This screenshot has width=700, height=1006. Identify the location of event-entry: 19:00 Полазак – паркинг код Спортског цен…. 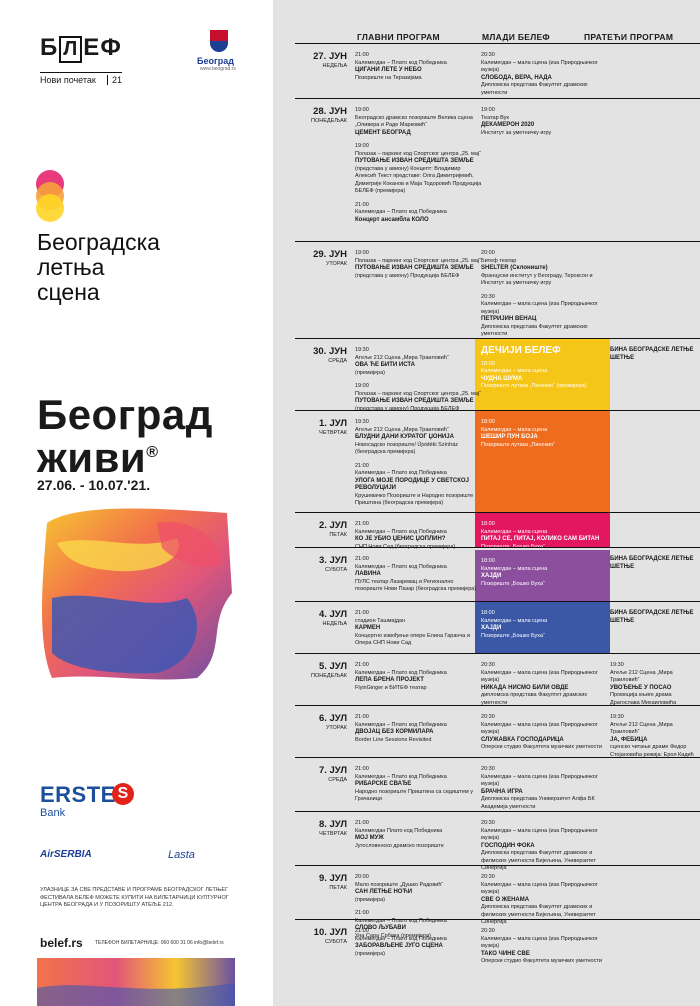
(418, 169).